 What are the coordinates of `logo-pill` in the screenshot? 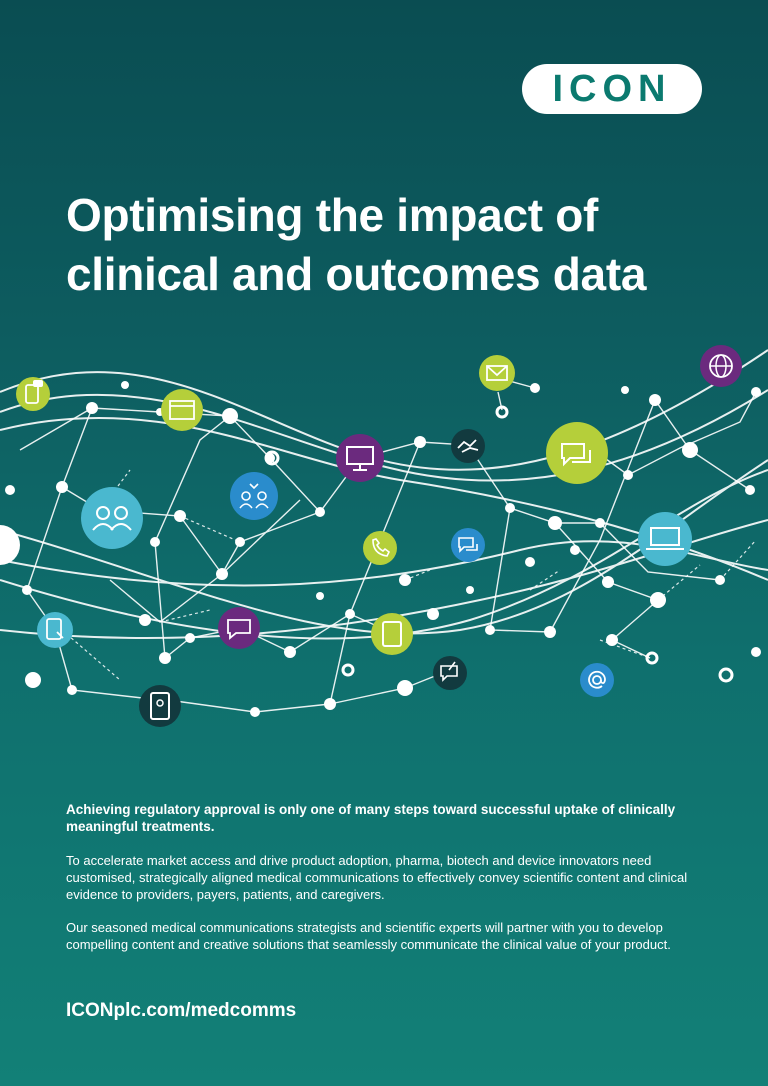 It's located at (612, 89).